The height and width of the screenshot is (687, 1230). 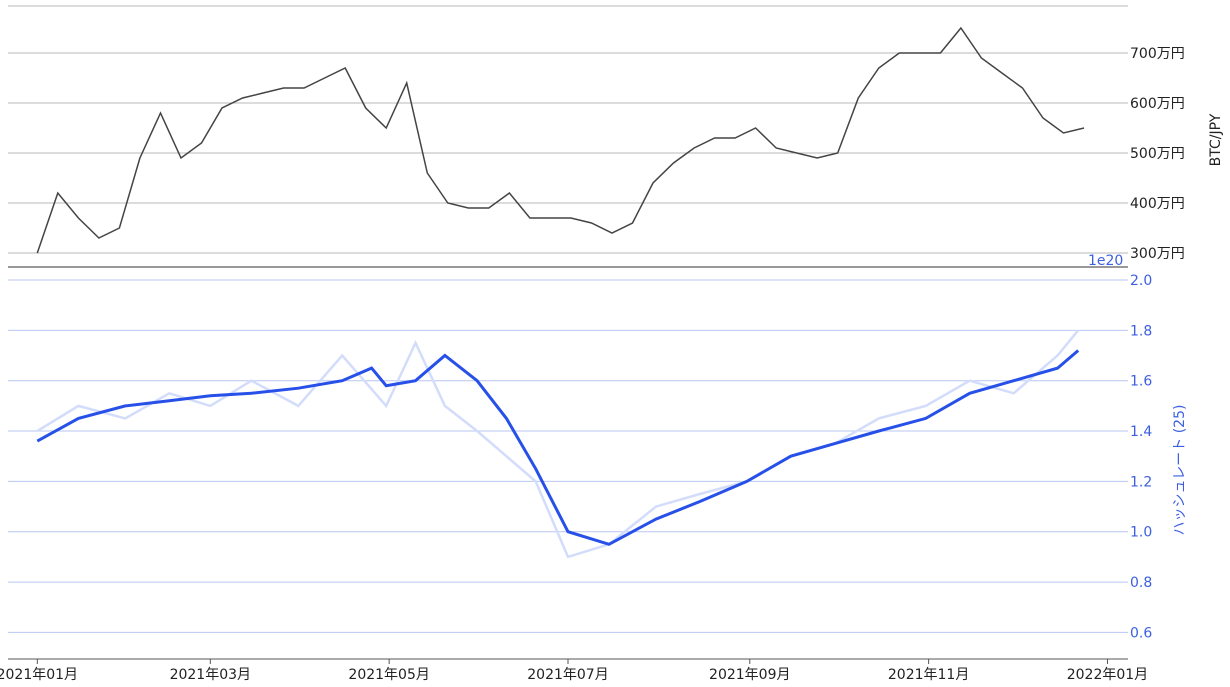 I want to click on hashrate-tick-label: 1.4, so click(x=1141, y=432).